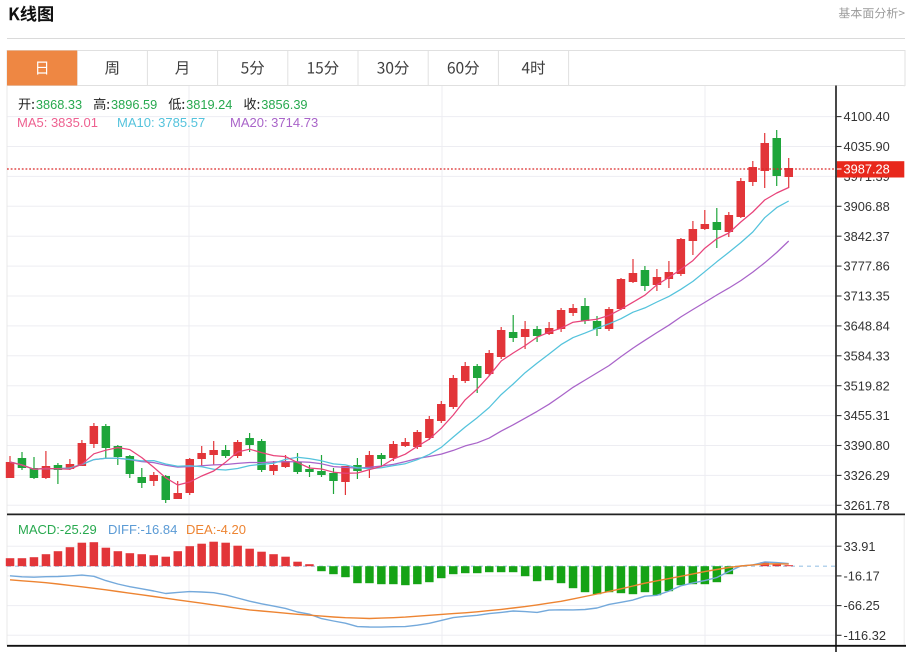 This screenshot has height=652, width=910. Describe the element at coordinates (867, 169) in the screenshot. I see `svg-text: 3987.28` at that location.